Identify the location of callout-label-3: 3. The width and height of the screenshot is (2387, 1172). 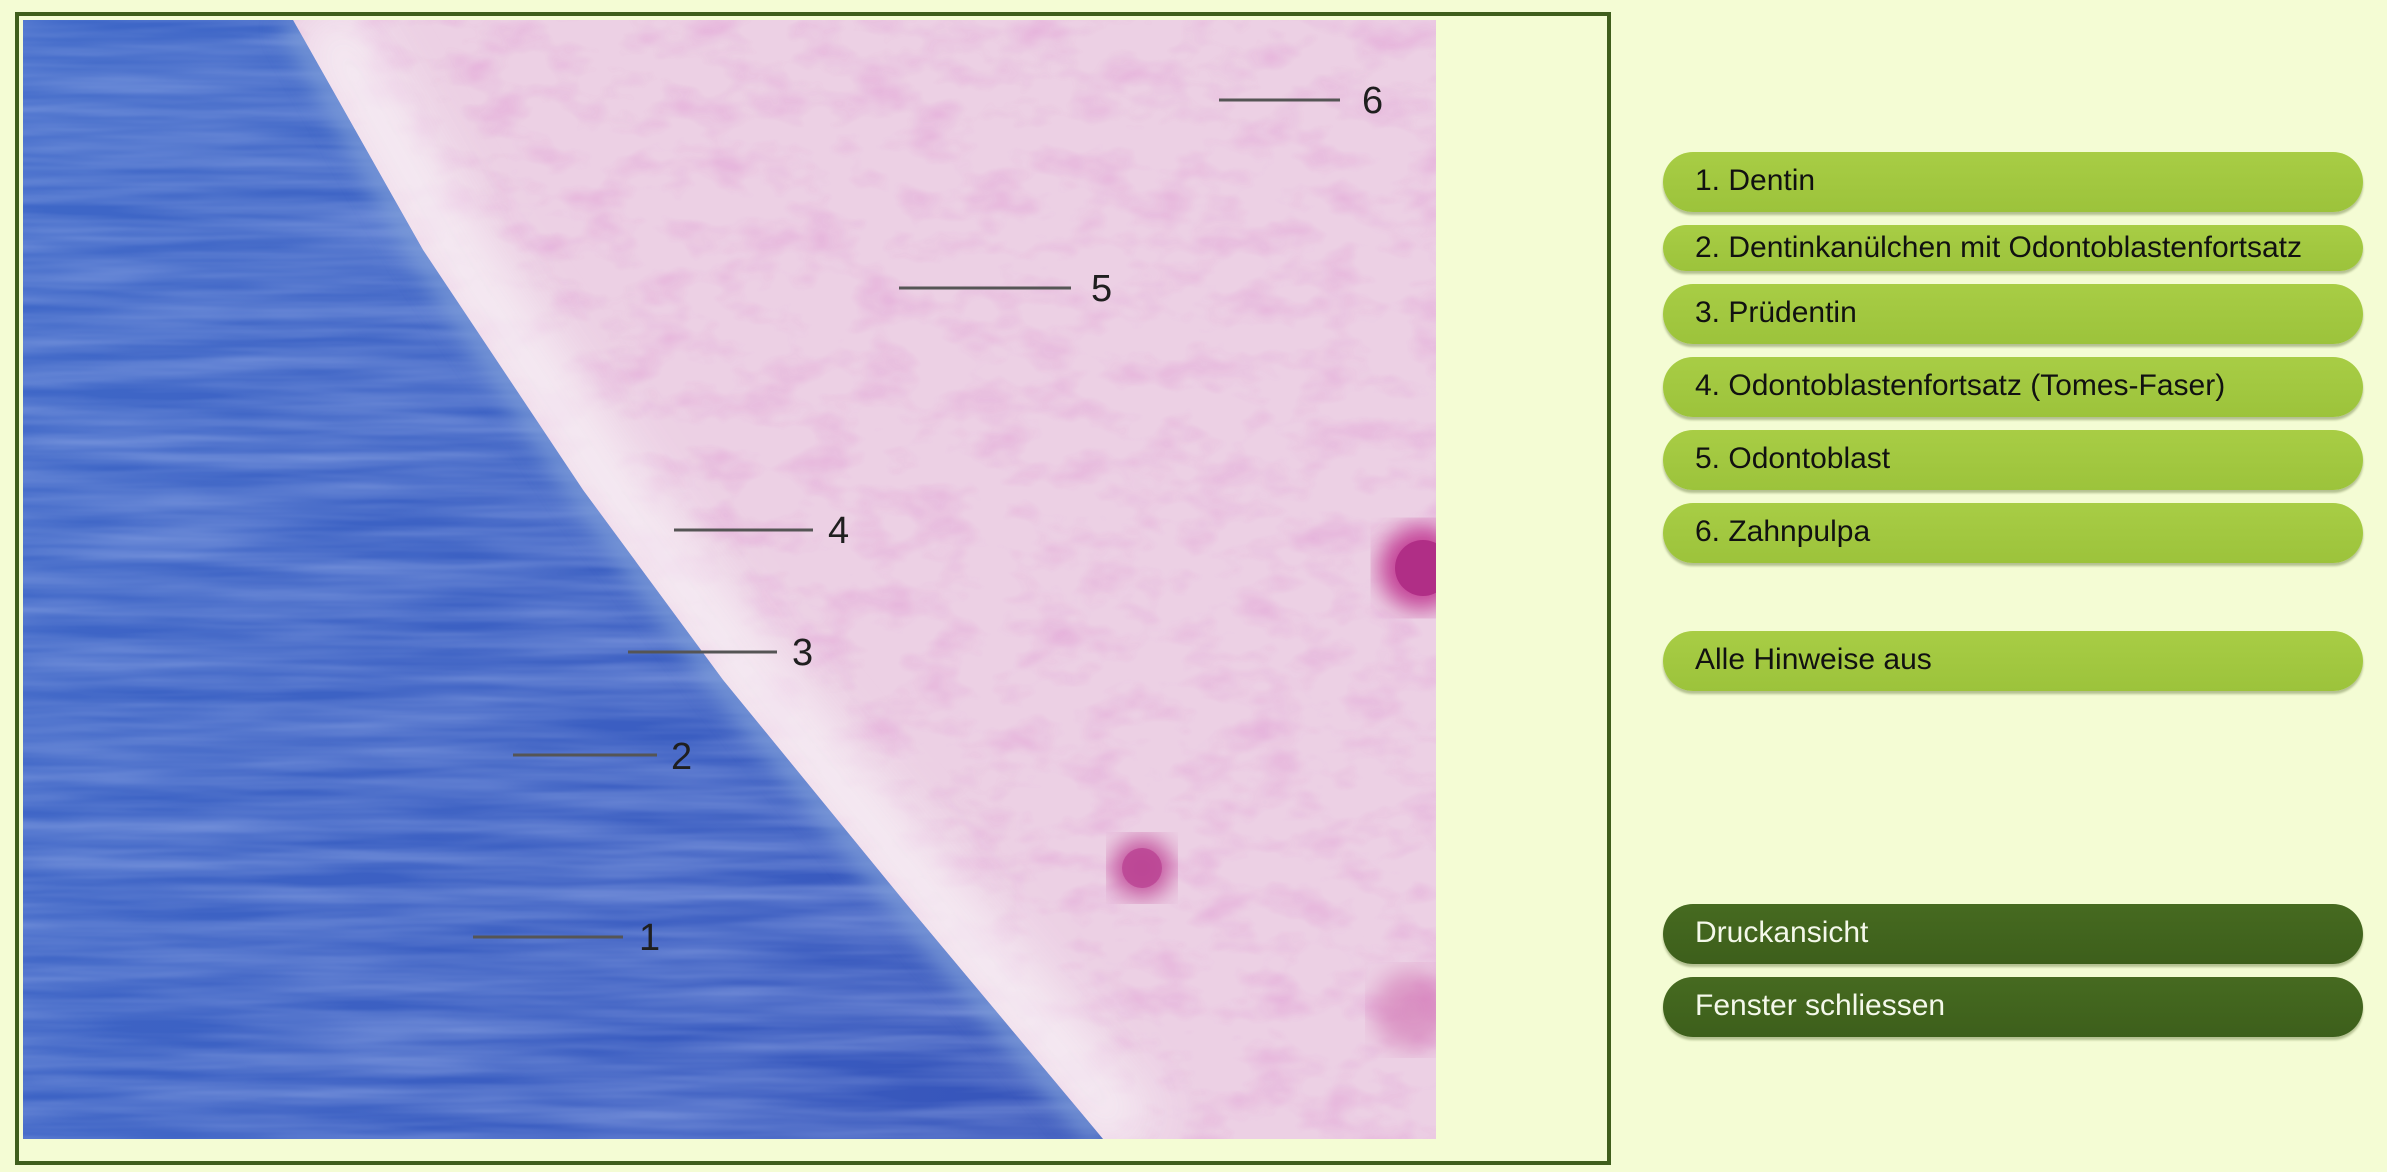
(802, 653).